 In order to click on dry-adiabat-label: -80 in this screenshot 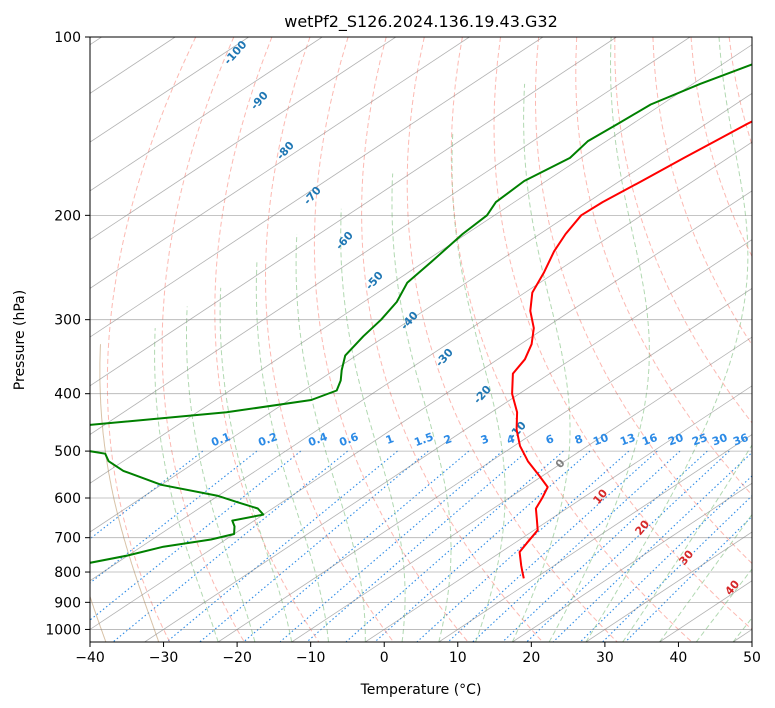, I will do `click(285, 151)`.